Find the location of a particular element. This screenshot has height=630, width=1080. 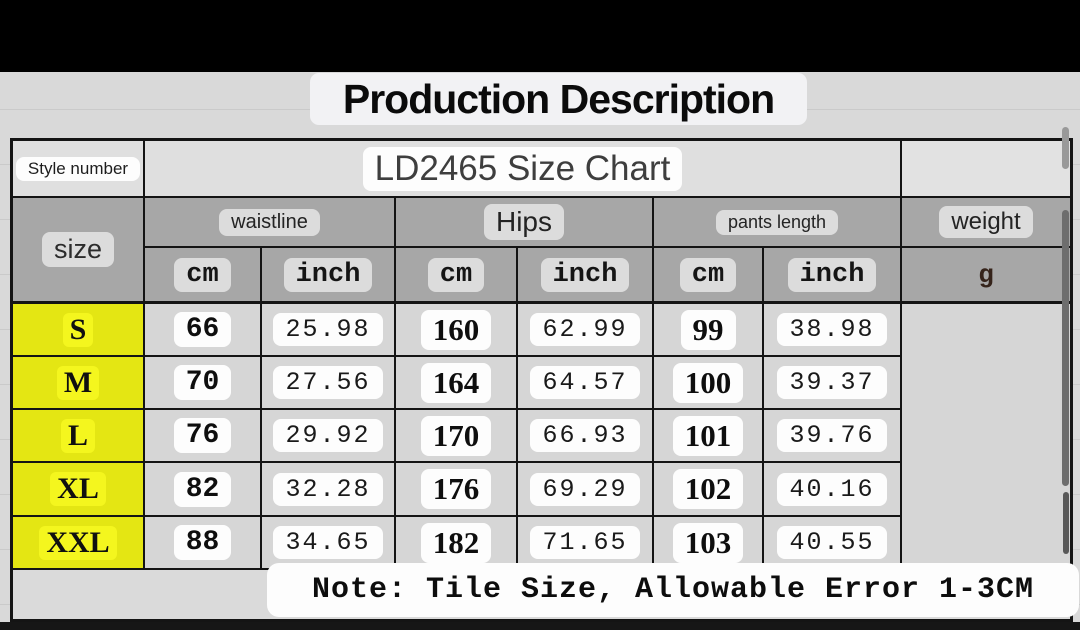

size-header-cell: size is located at coordinates (79, 251).